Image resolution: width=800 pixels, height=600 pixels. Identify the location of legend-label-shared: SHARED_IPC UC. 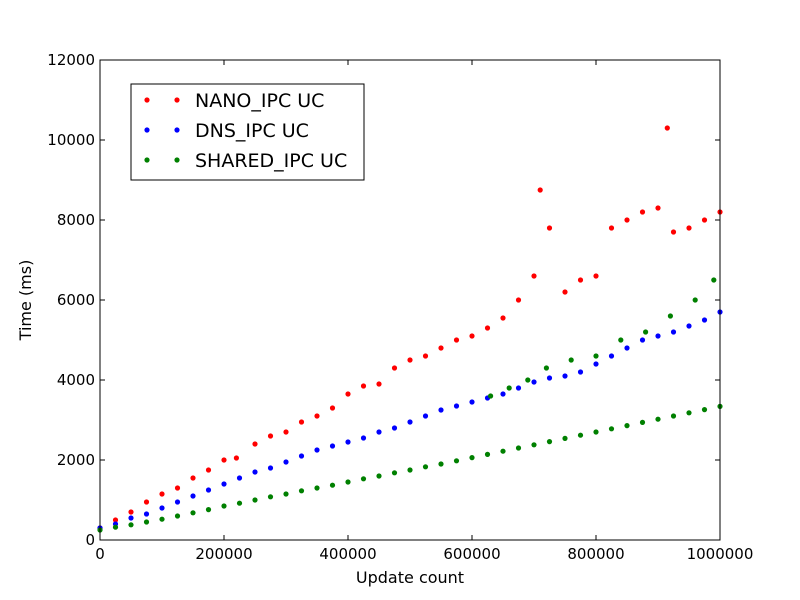
(271, 161).